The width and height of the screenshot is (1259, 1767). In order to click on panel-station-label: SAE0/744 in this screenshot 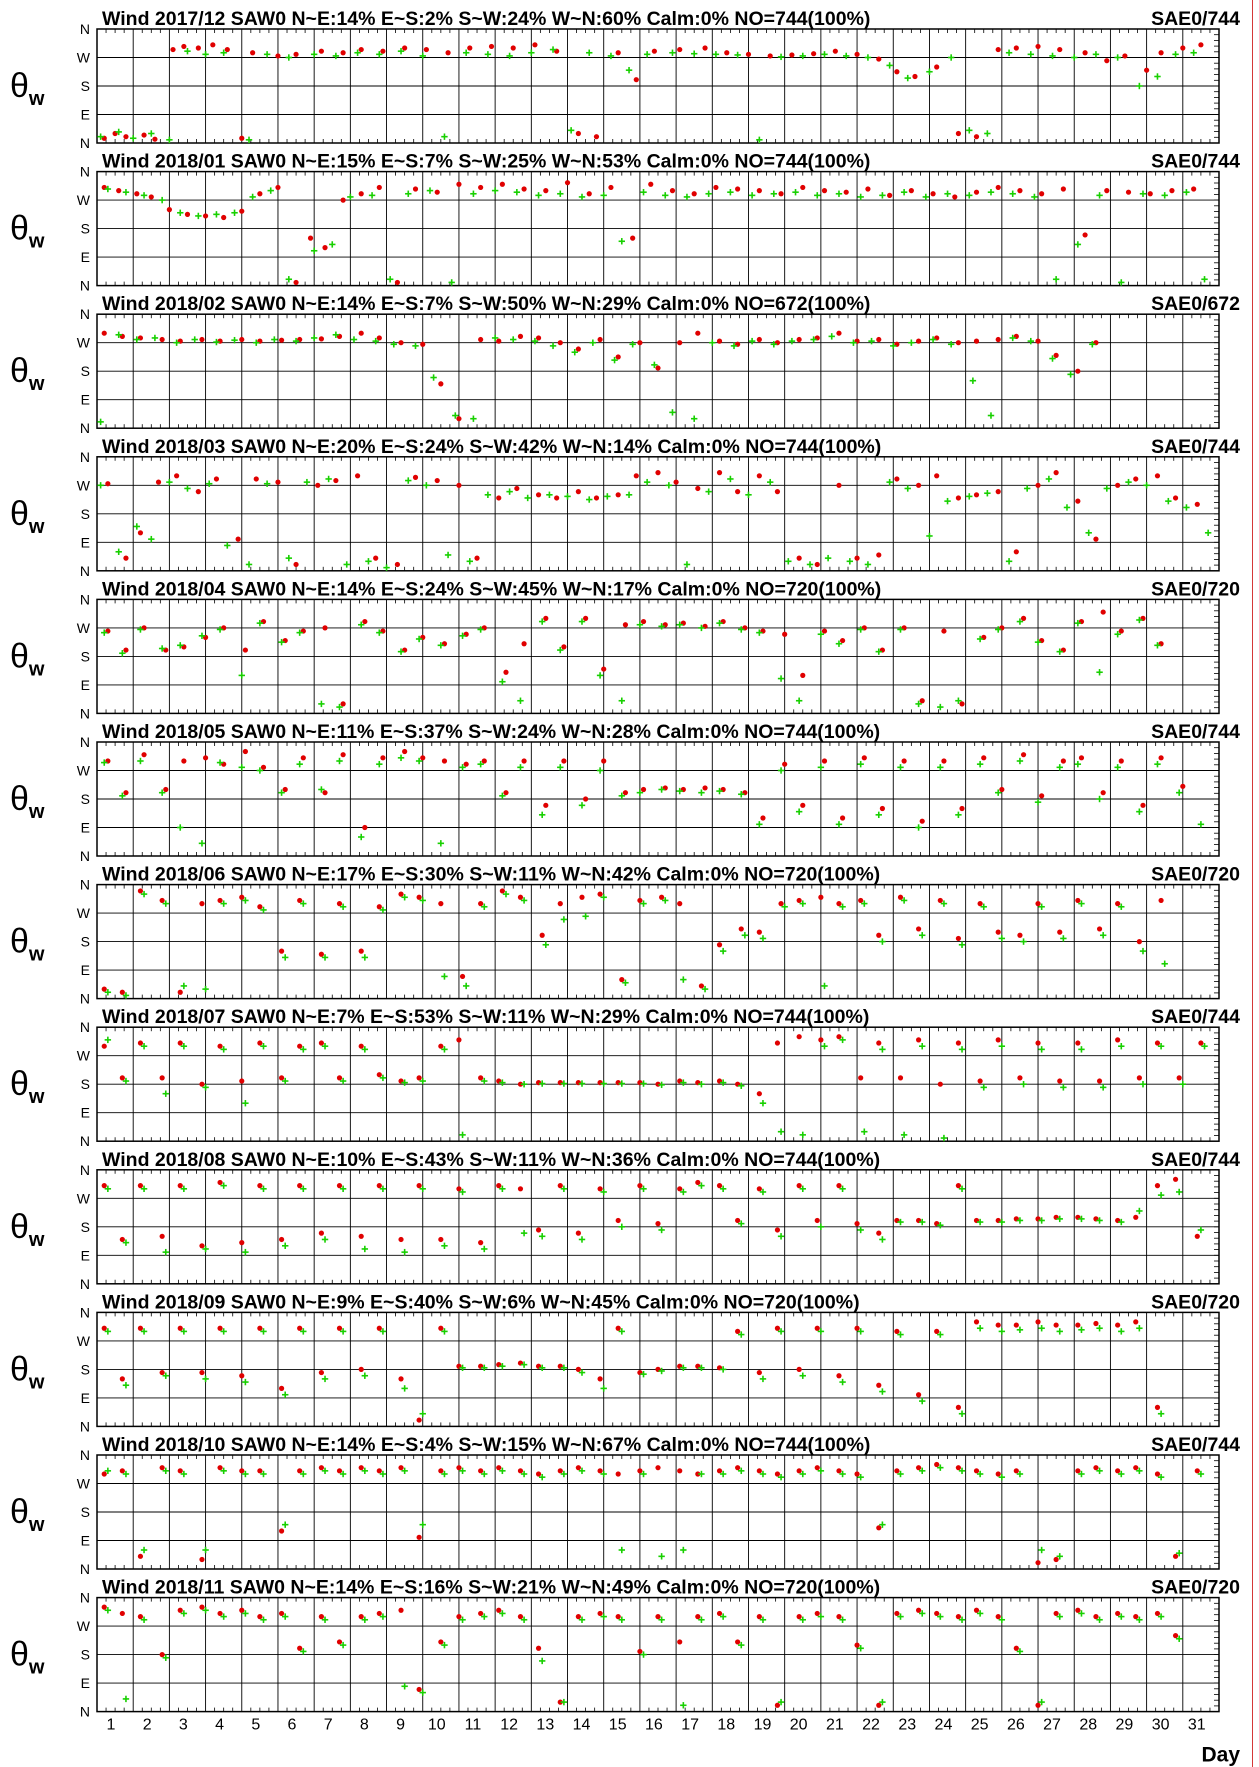, I will do `click(1195, 1160)`.